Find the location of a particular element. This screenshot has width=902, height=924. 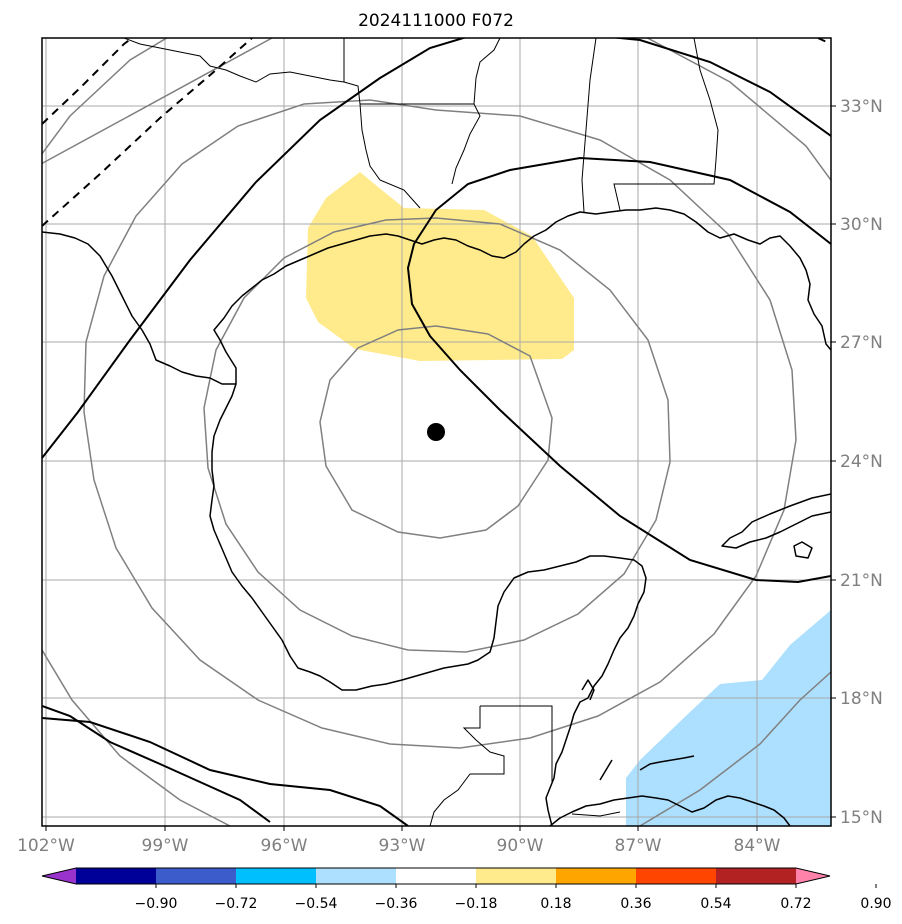

lat-label-18: 18°N is located at coordinates (861, 699).